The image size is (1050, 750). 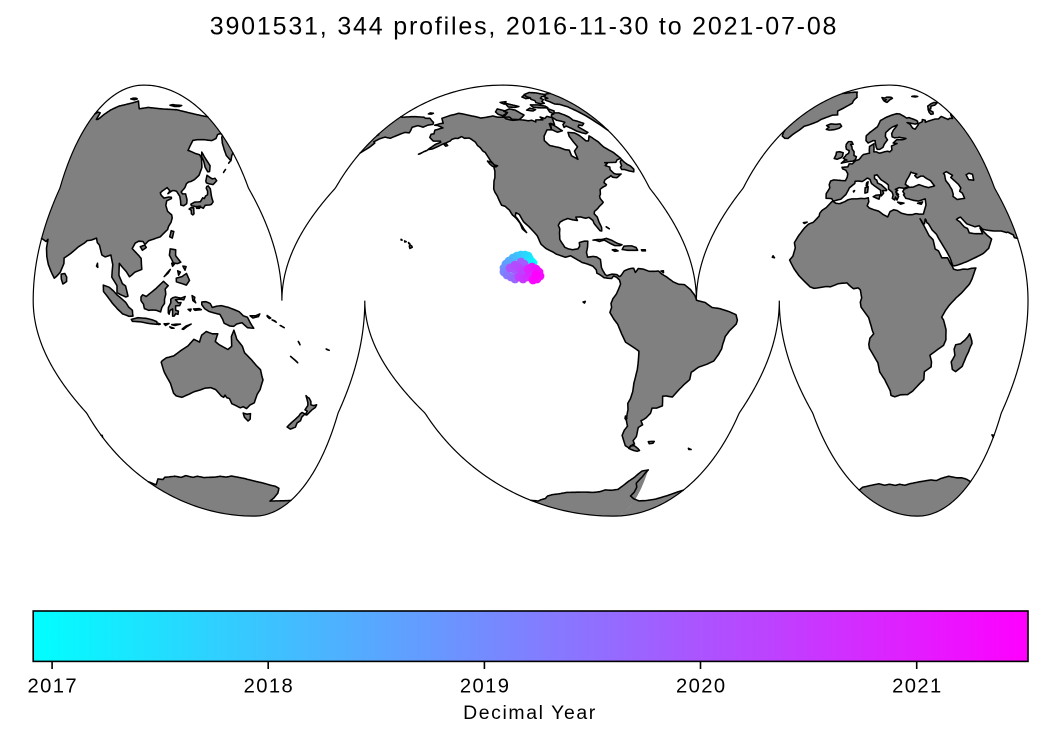 I want to click on svg-text: 2017, so click(x=53, y=686).